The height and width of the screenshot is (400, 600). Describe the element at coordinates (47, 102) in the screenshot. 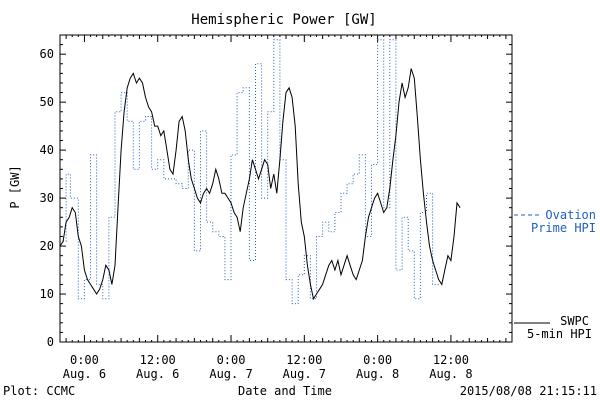

I see `y-tick-label: 50` at that location.